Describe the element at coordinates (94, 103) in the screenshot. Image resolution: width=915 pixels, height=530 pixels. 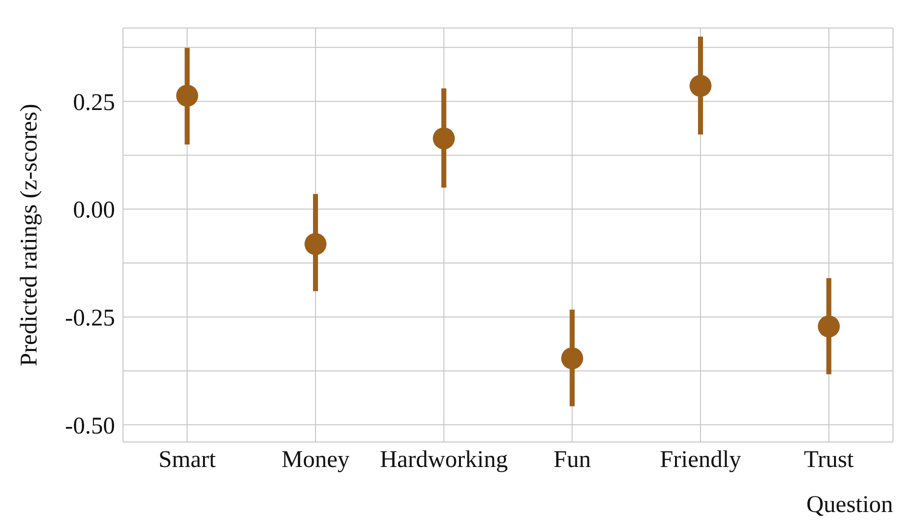
I see `y-tick-label: 0.25` at that location.